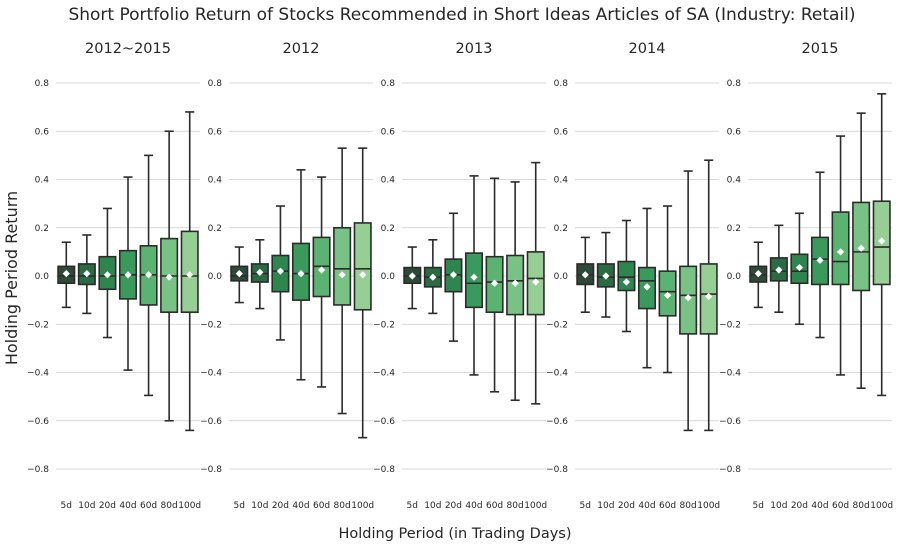 Image resolution: width=900 pixels, height=547 pixels. Describe the element at coordinates (474, 49) in the screenshot. I see `panel-title: 2013` at that location.